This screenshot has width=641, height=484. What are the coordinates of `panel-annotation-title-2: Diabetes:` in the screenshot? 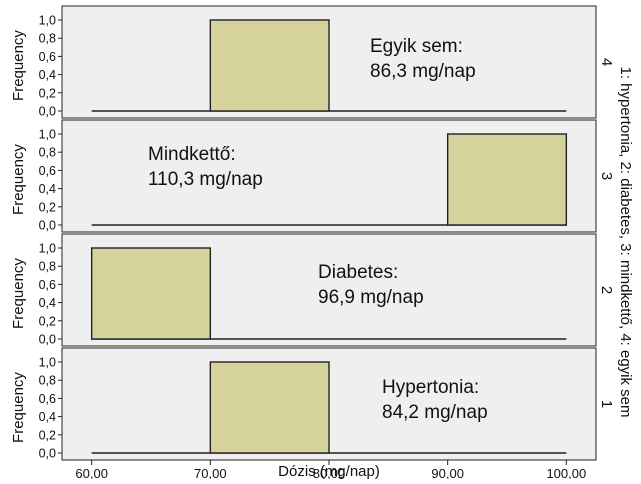 It's located at (358, 272).